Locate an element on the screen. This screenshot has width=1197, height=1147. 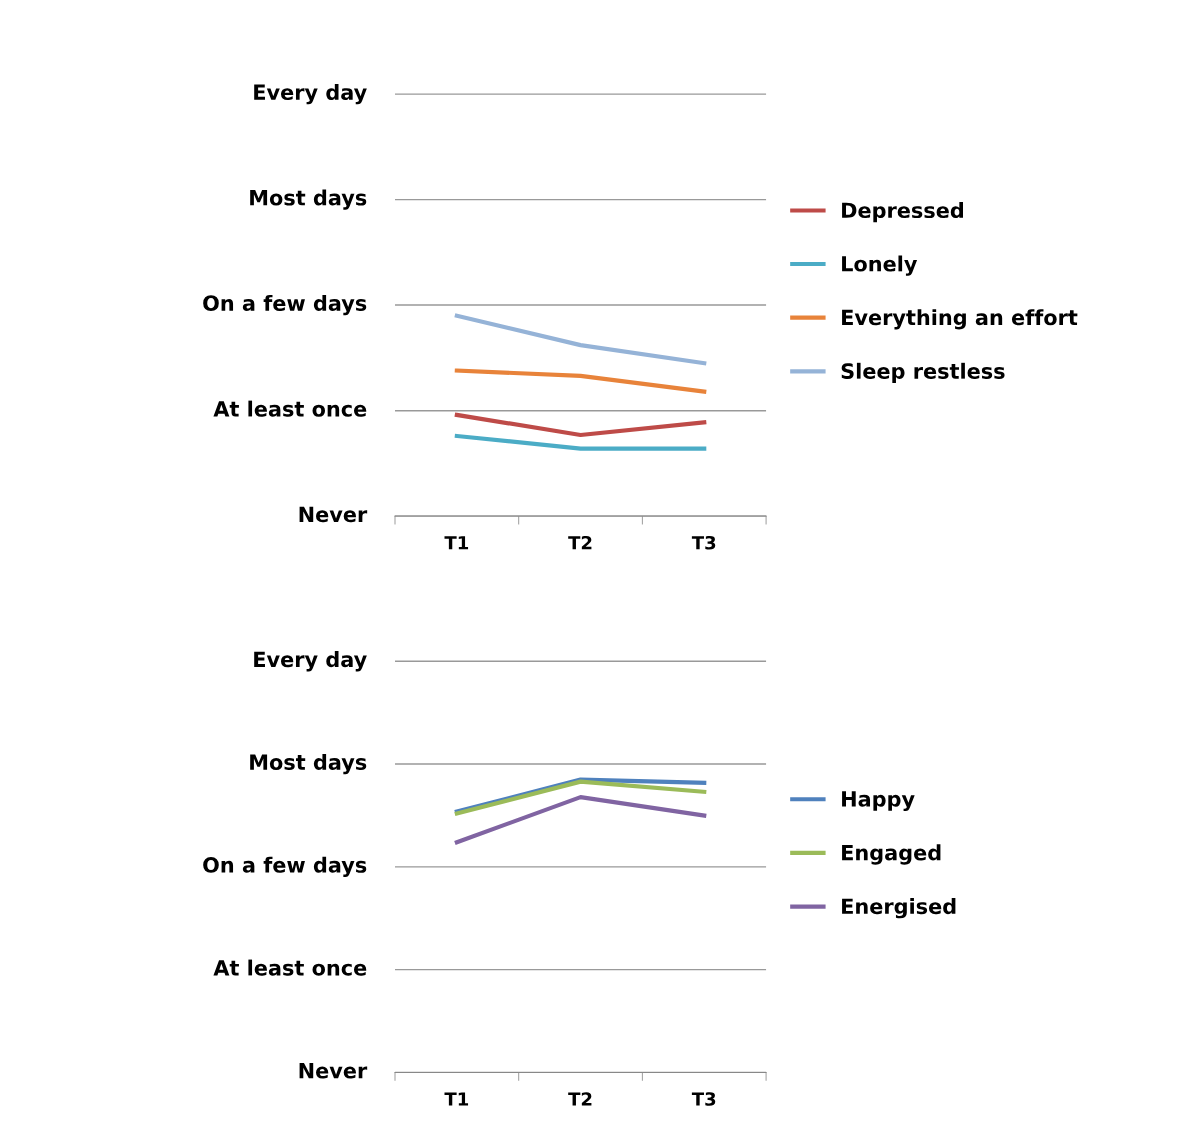
legend-label: Happy is located at coordinates (878, 801).